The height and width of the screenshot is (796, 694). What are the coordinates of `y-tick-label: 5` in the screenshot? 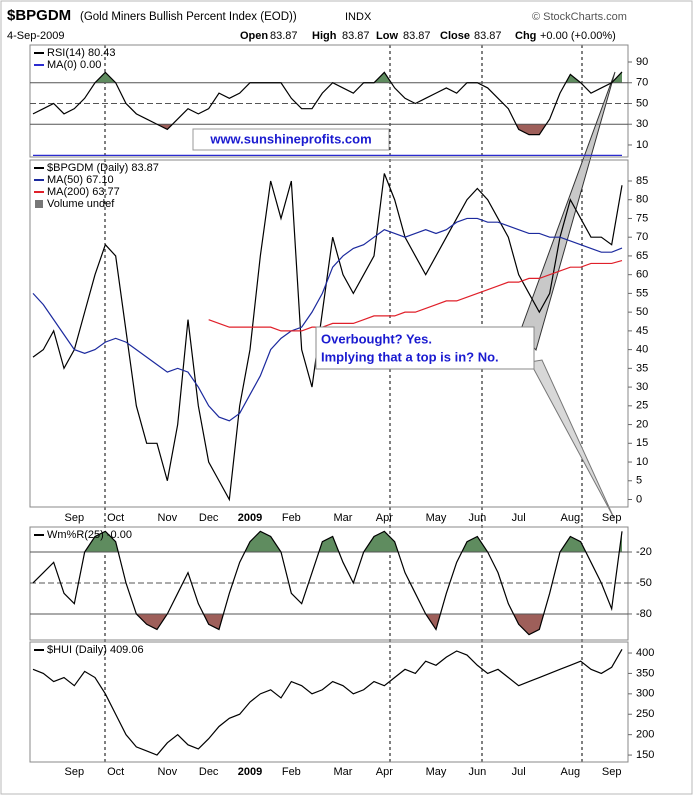 It's located at (639, 481).